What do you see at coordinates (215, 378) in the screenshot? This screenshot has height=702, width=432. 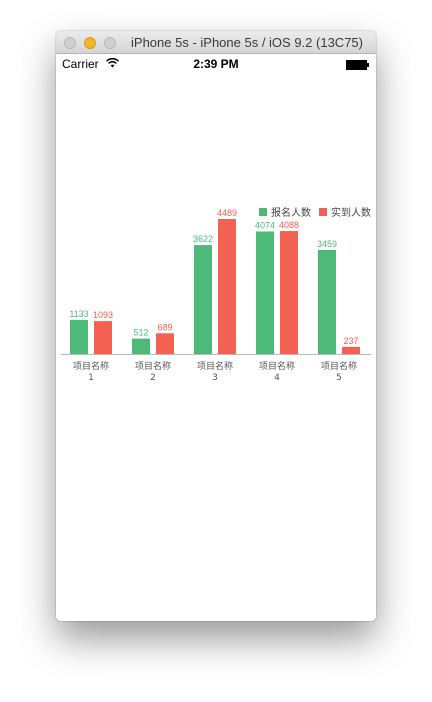 I see `x-tick-label-line: 3` at bounding box center [215, 378].